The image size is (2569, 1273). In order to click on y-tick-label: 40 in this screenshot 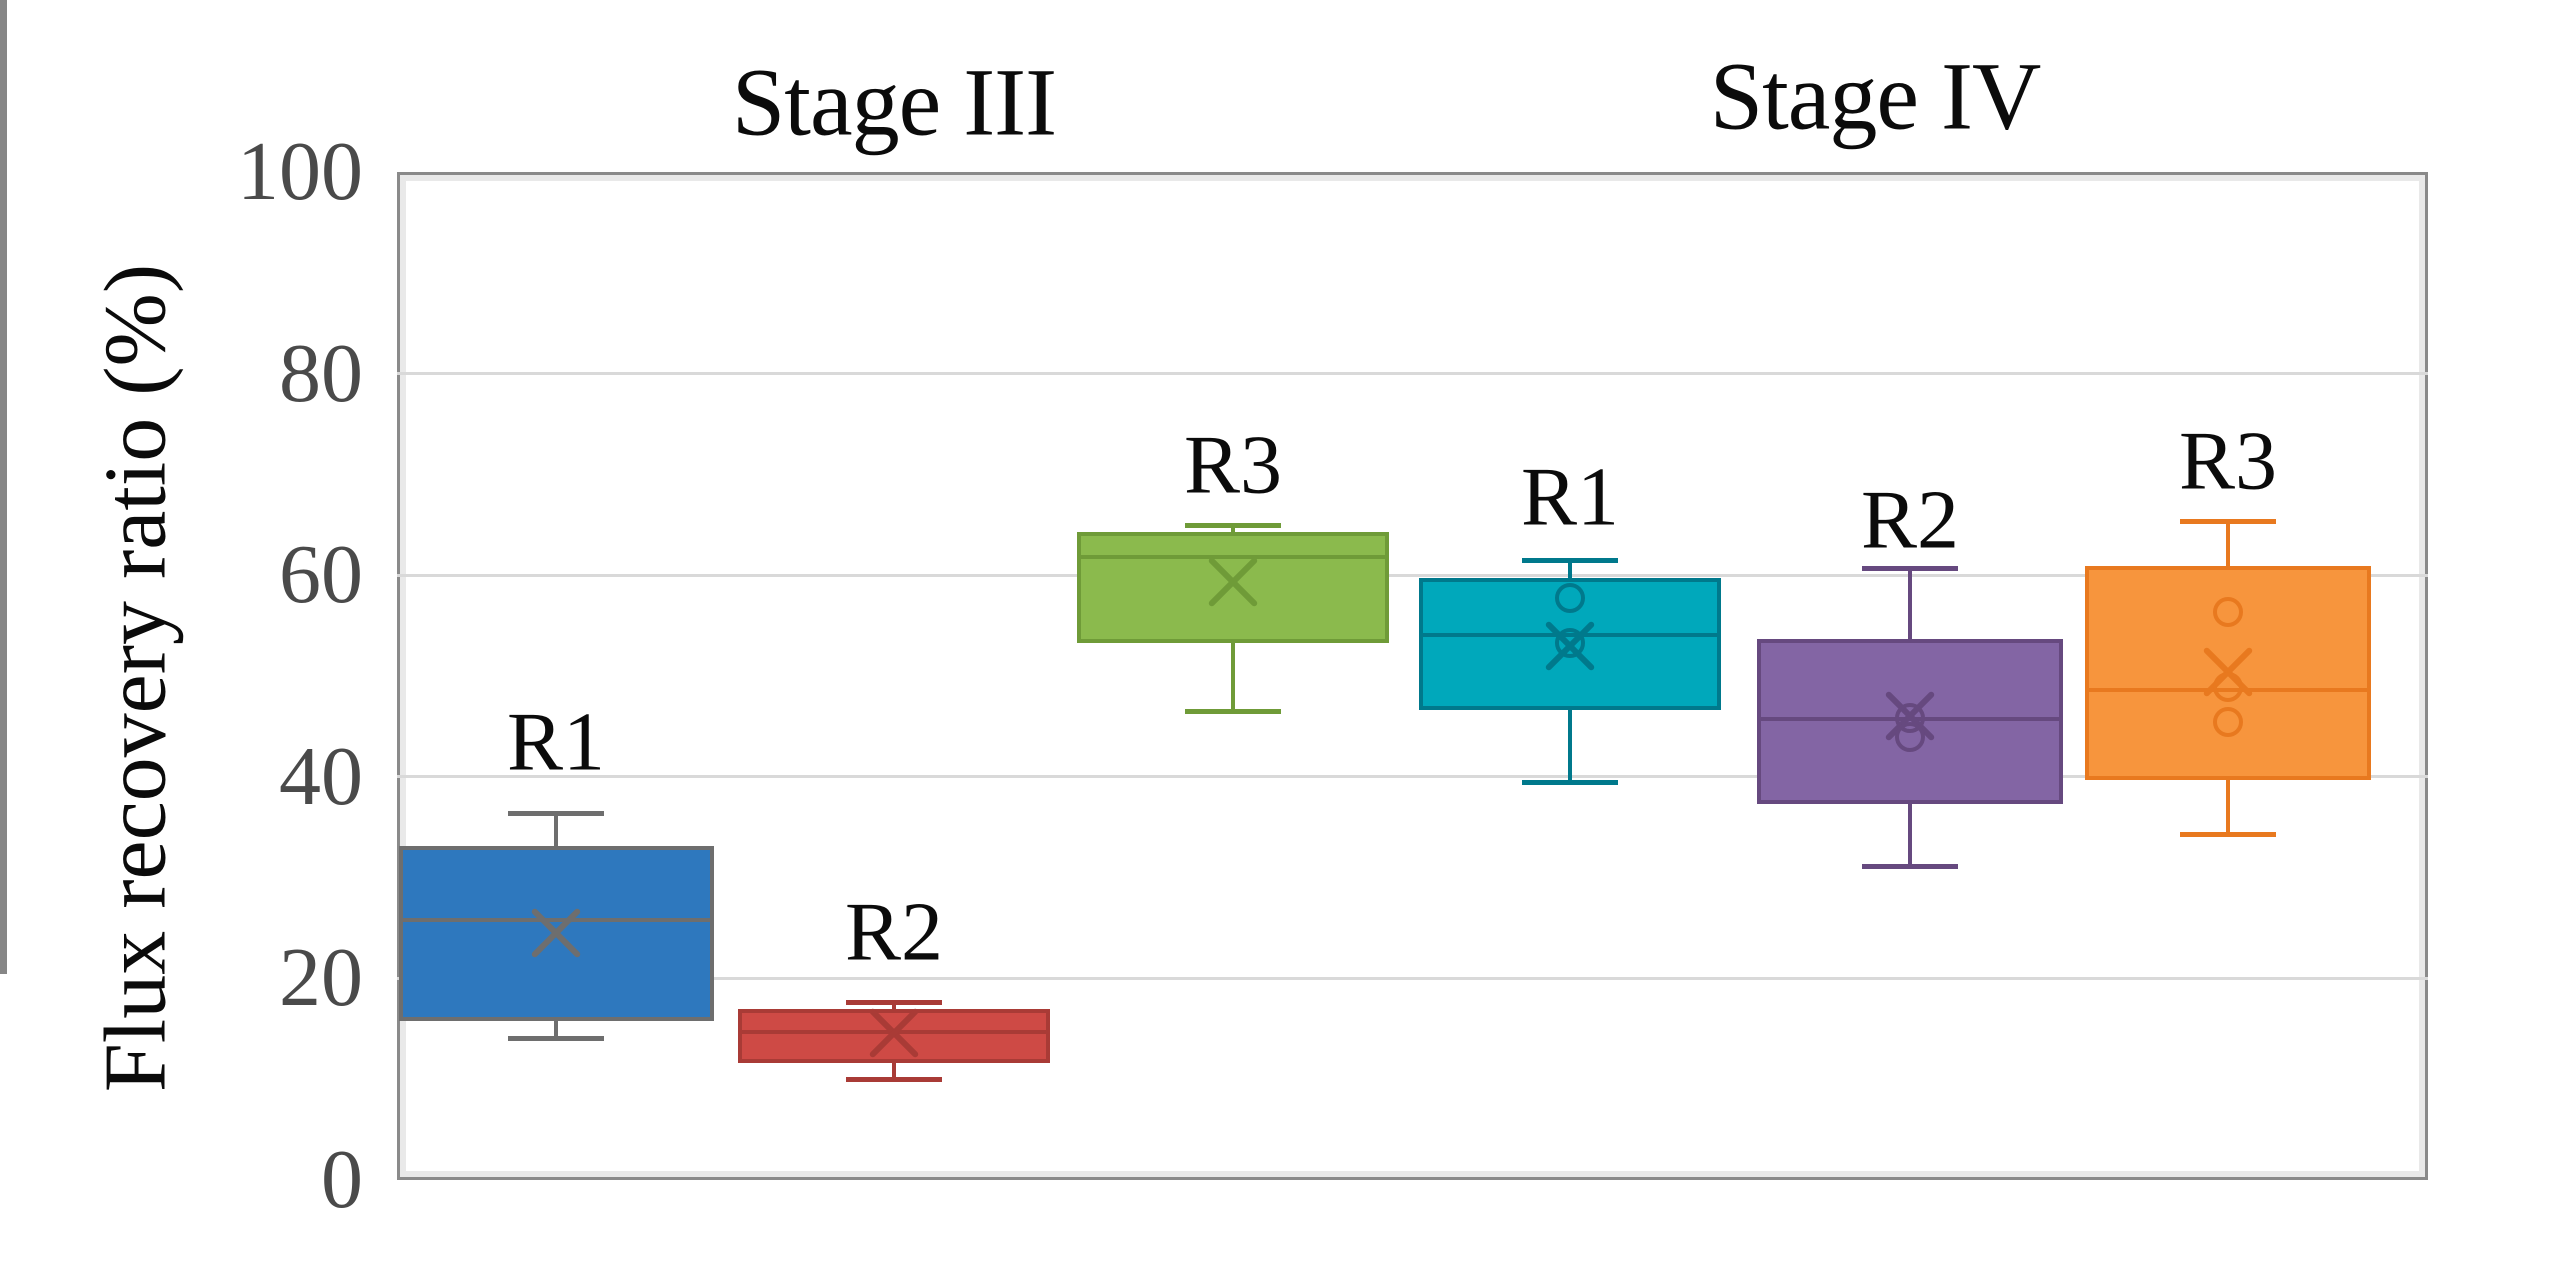, I will do `click(321, 776)`.